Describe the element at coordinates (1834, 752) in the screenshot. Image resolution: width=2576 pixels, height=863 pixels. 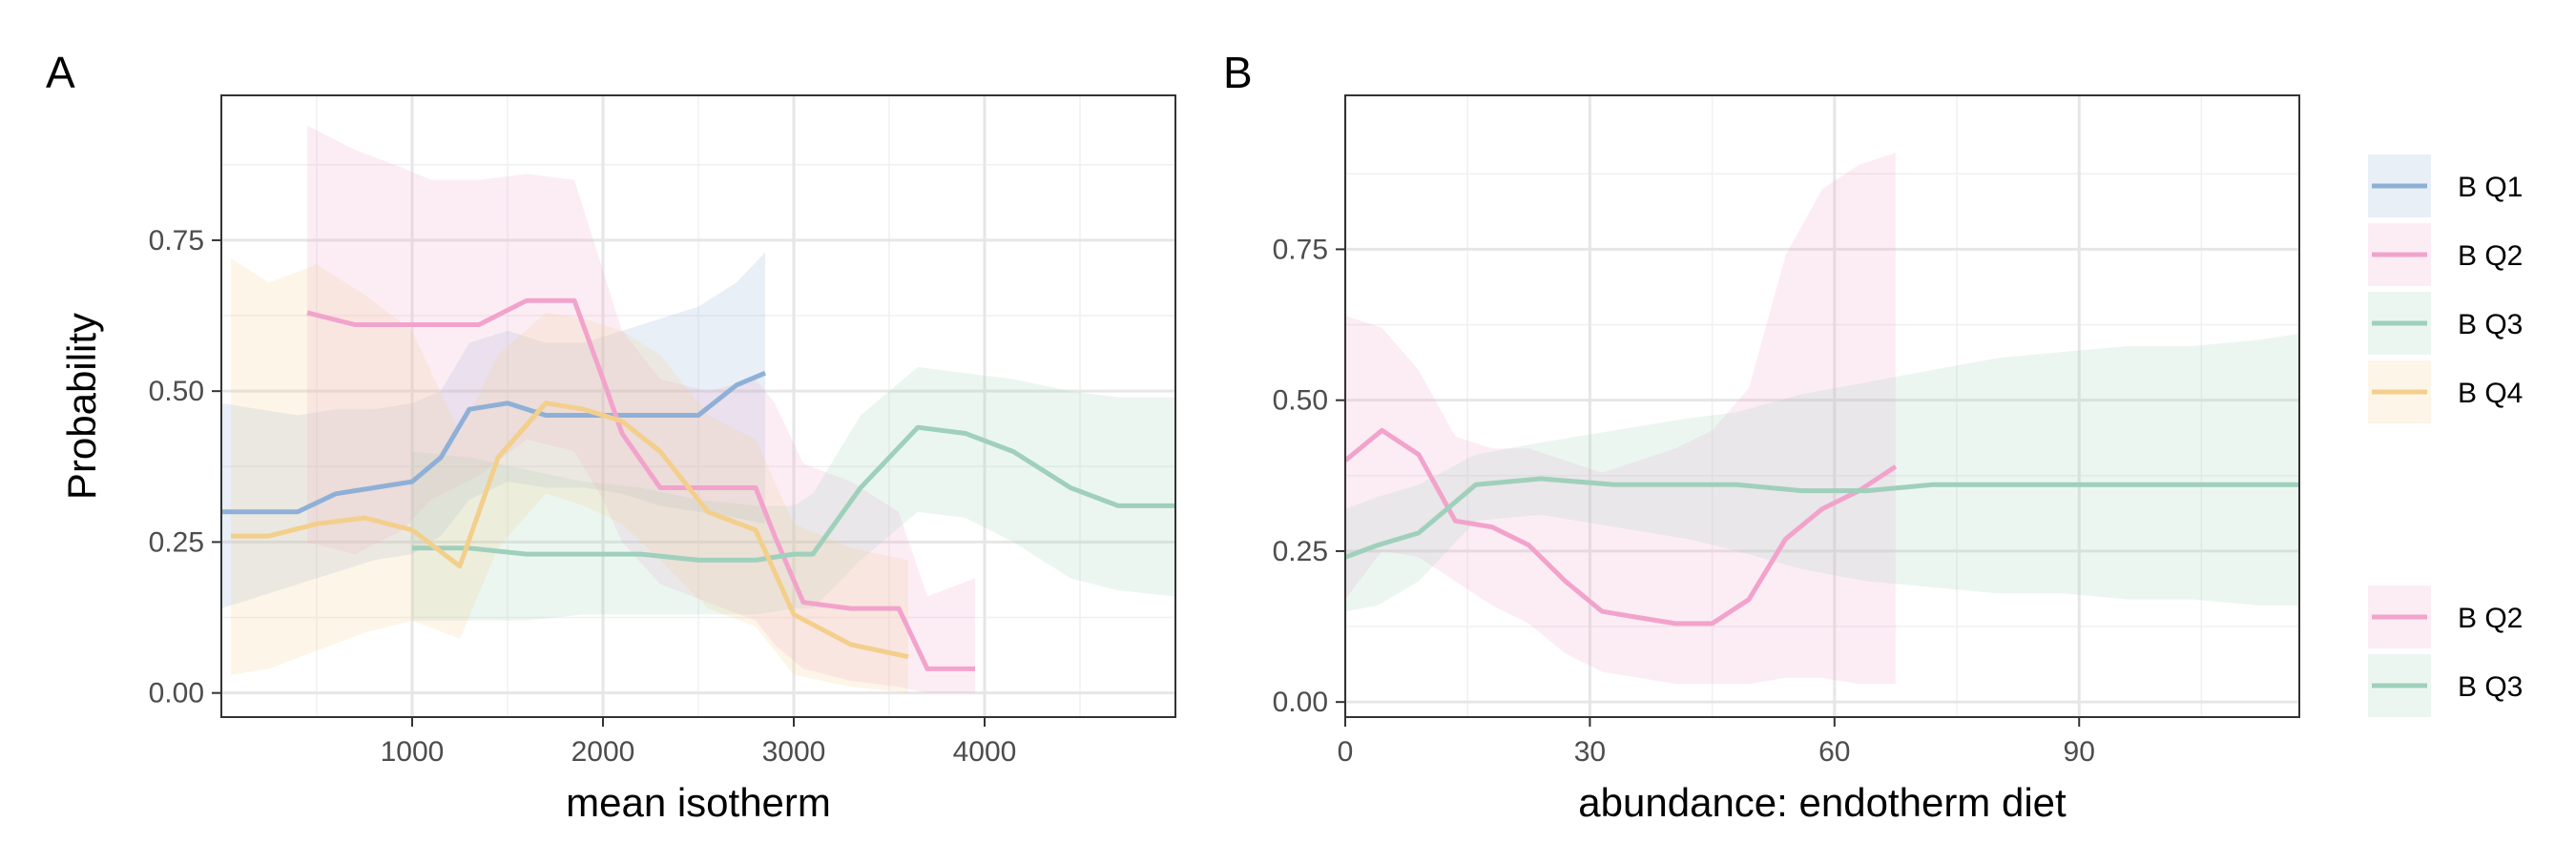
I see `x-tick-label: 60` at that location.